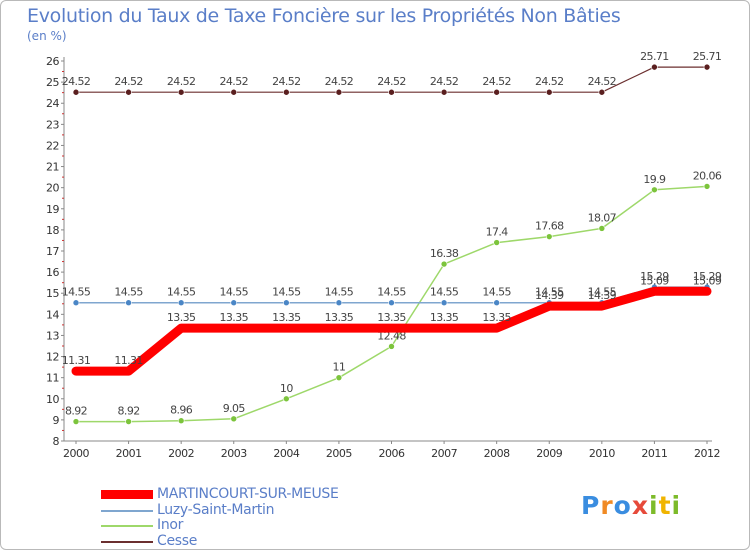  What do you see at coordinates (52, 230) in the screenshot?
I see `y-tick-label: 18` at bounding box center [52, 230].